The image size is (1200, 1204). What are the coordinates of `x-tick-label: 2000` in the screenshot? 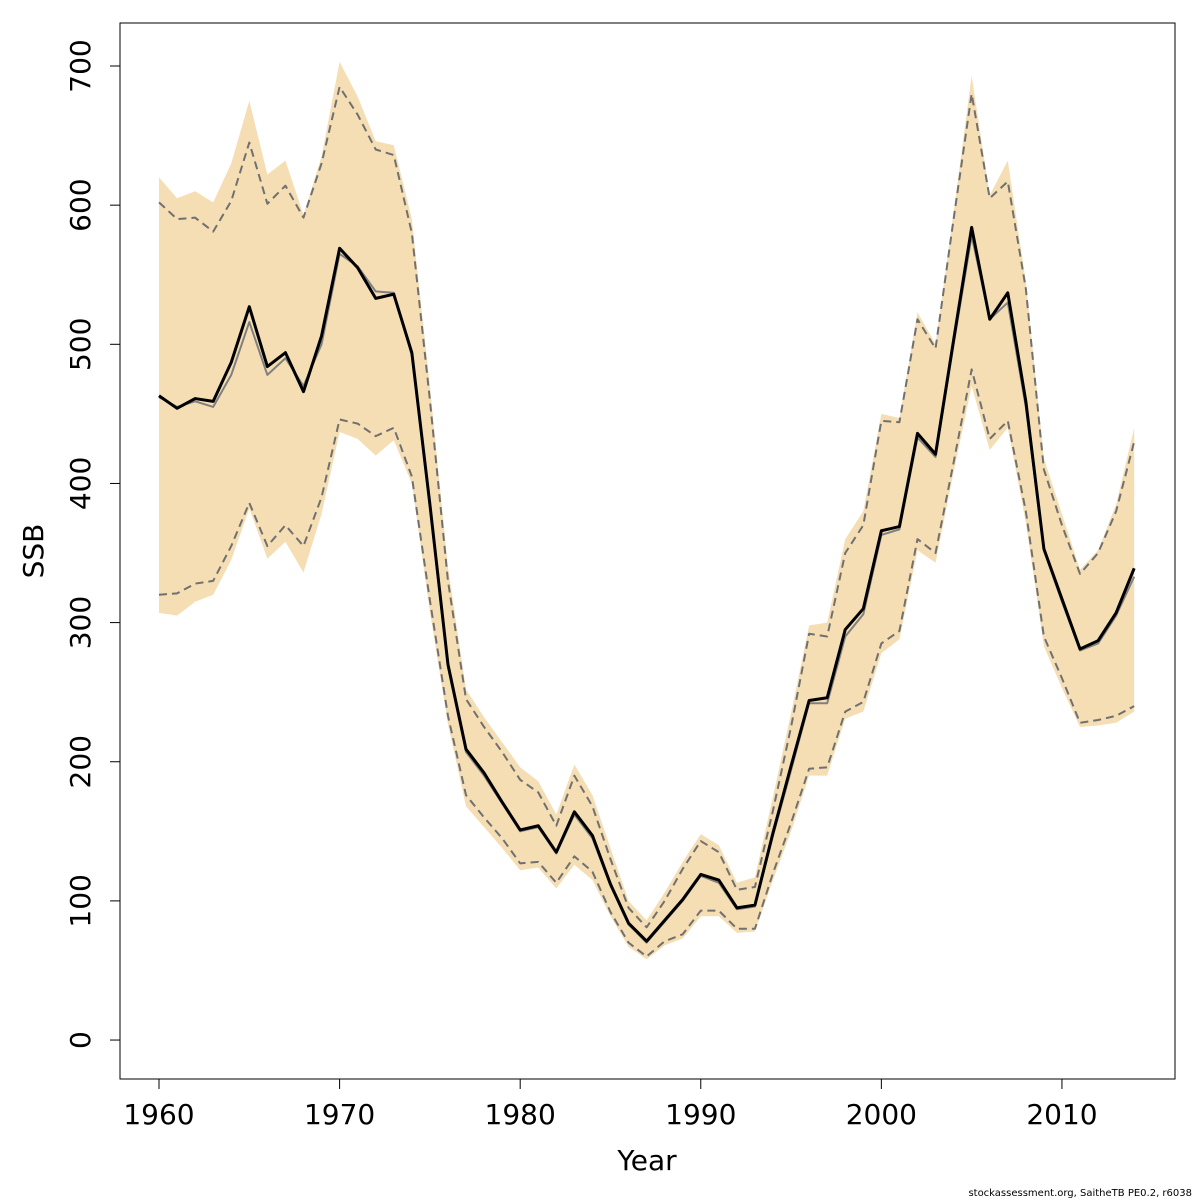 It's located at (881, 1114).